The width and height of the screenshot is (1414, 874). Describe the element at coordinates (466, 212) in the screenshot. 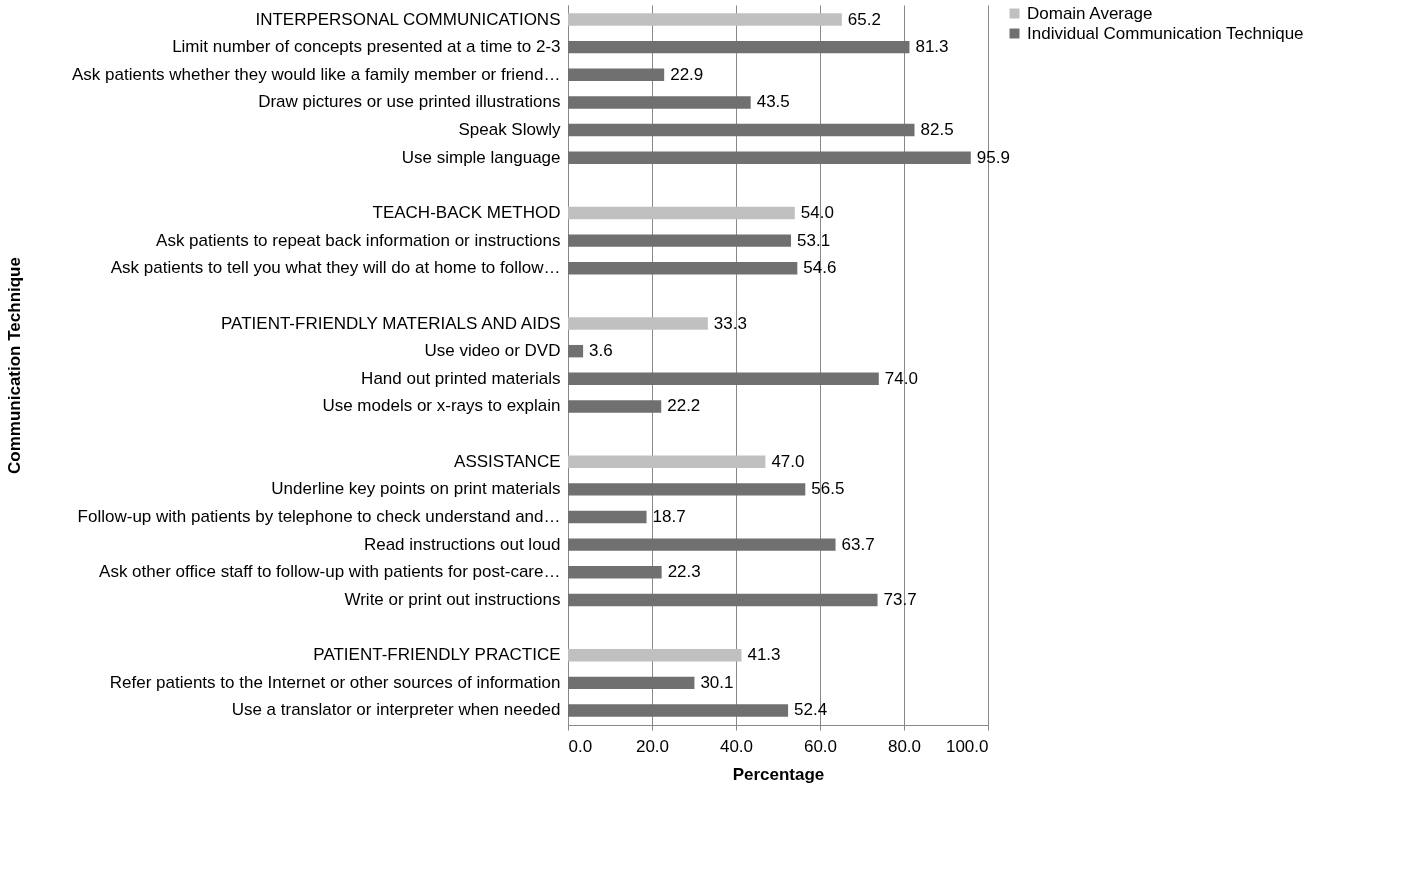

I see `y-tick-label: TEACH-BACK METHOD` at that location.